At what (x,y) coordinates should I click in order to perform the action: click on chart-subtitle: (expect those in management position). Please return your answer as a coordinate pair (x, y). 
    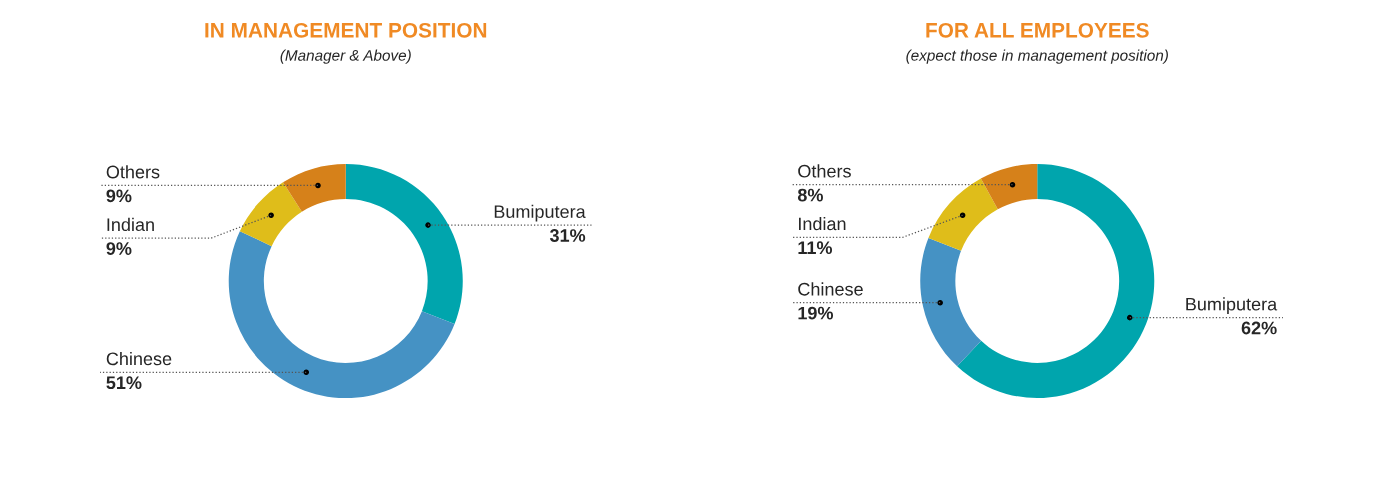
    Looking at the image, I should click on (1037, 56).